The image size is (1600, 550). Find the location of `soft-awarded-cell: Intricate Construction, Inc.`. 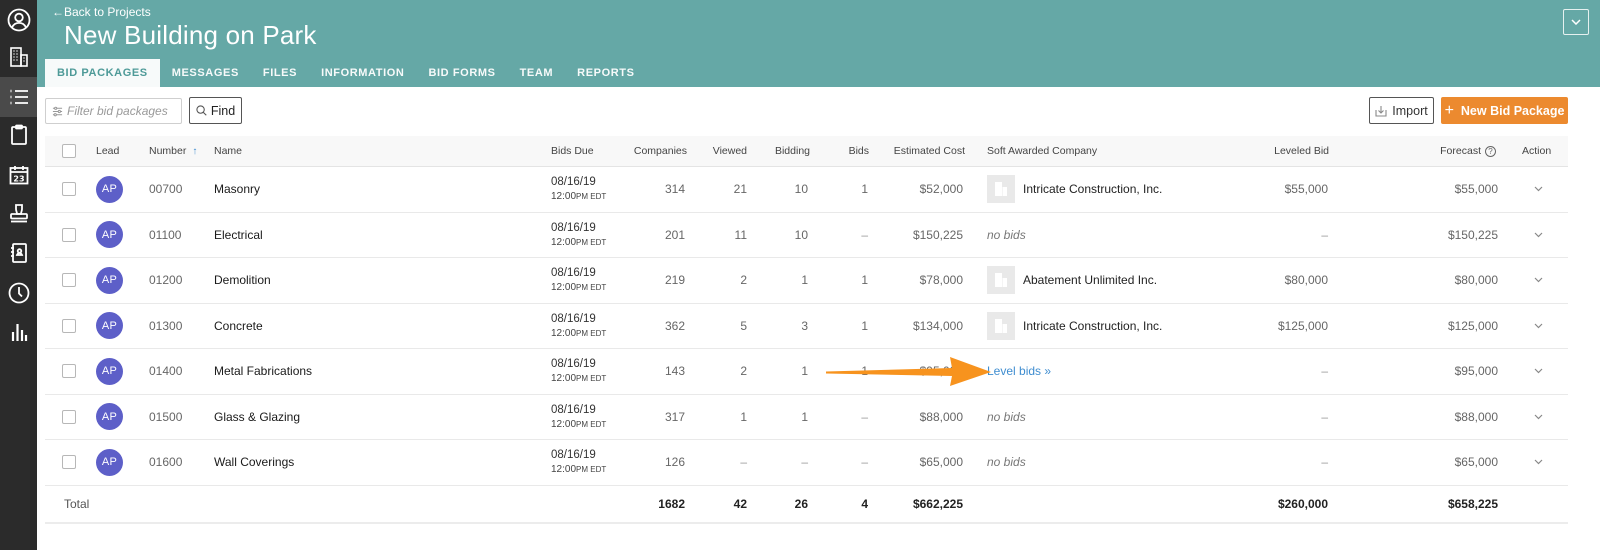

soft-awarded-cell: Intricate Construction, Inc. is located at coordinates (1074, 189).